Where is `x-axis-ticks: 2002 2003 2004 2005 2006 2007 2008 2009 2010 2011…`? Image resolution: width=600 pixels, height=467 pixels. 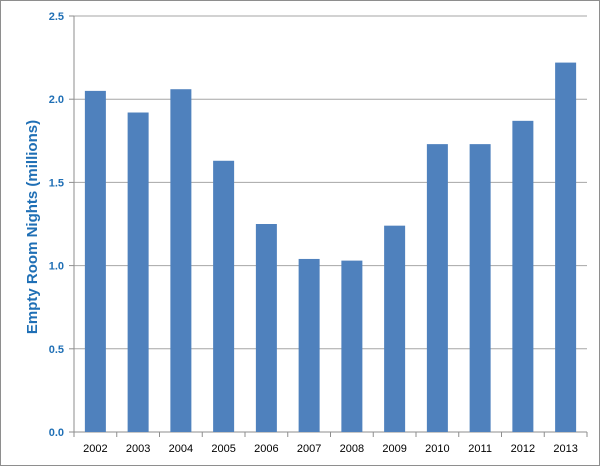 x-axis-ticks: 2002 2003 2004 2005 2006 2007 2008 2009 2010 2011… is located at coordinates (330, 449).